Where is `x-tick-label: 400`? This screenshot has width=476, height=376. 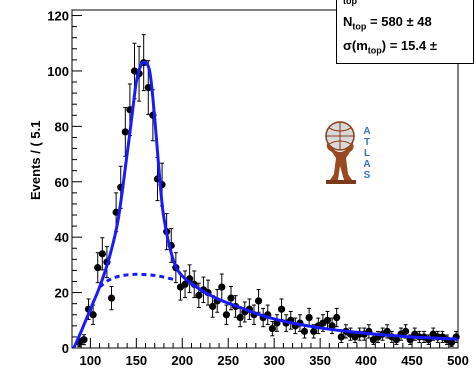
x-tick-label: 400 is located at coordinates (366, 360).